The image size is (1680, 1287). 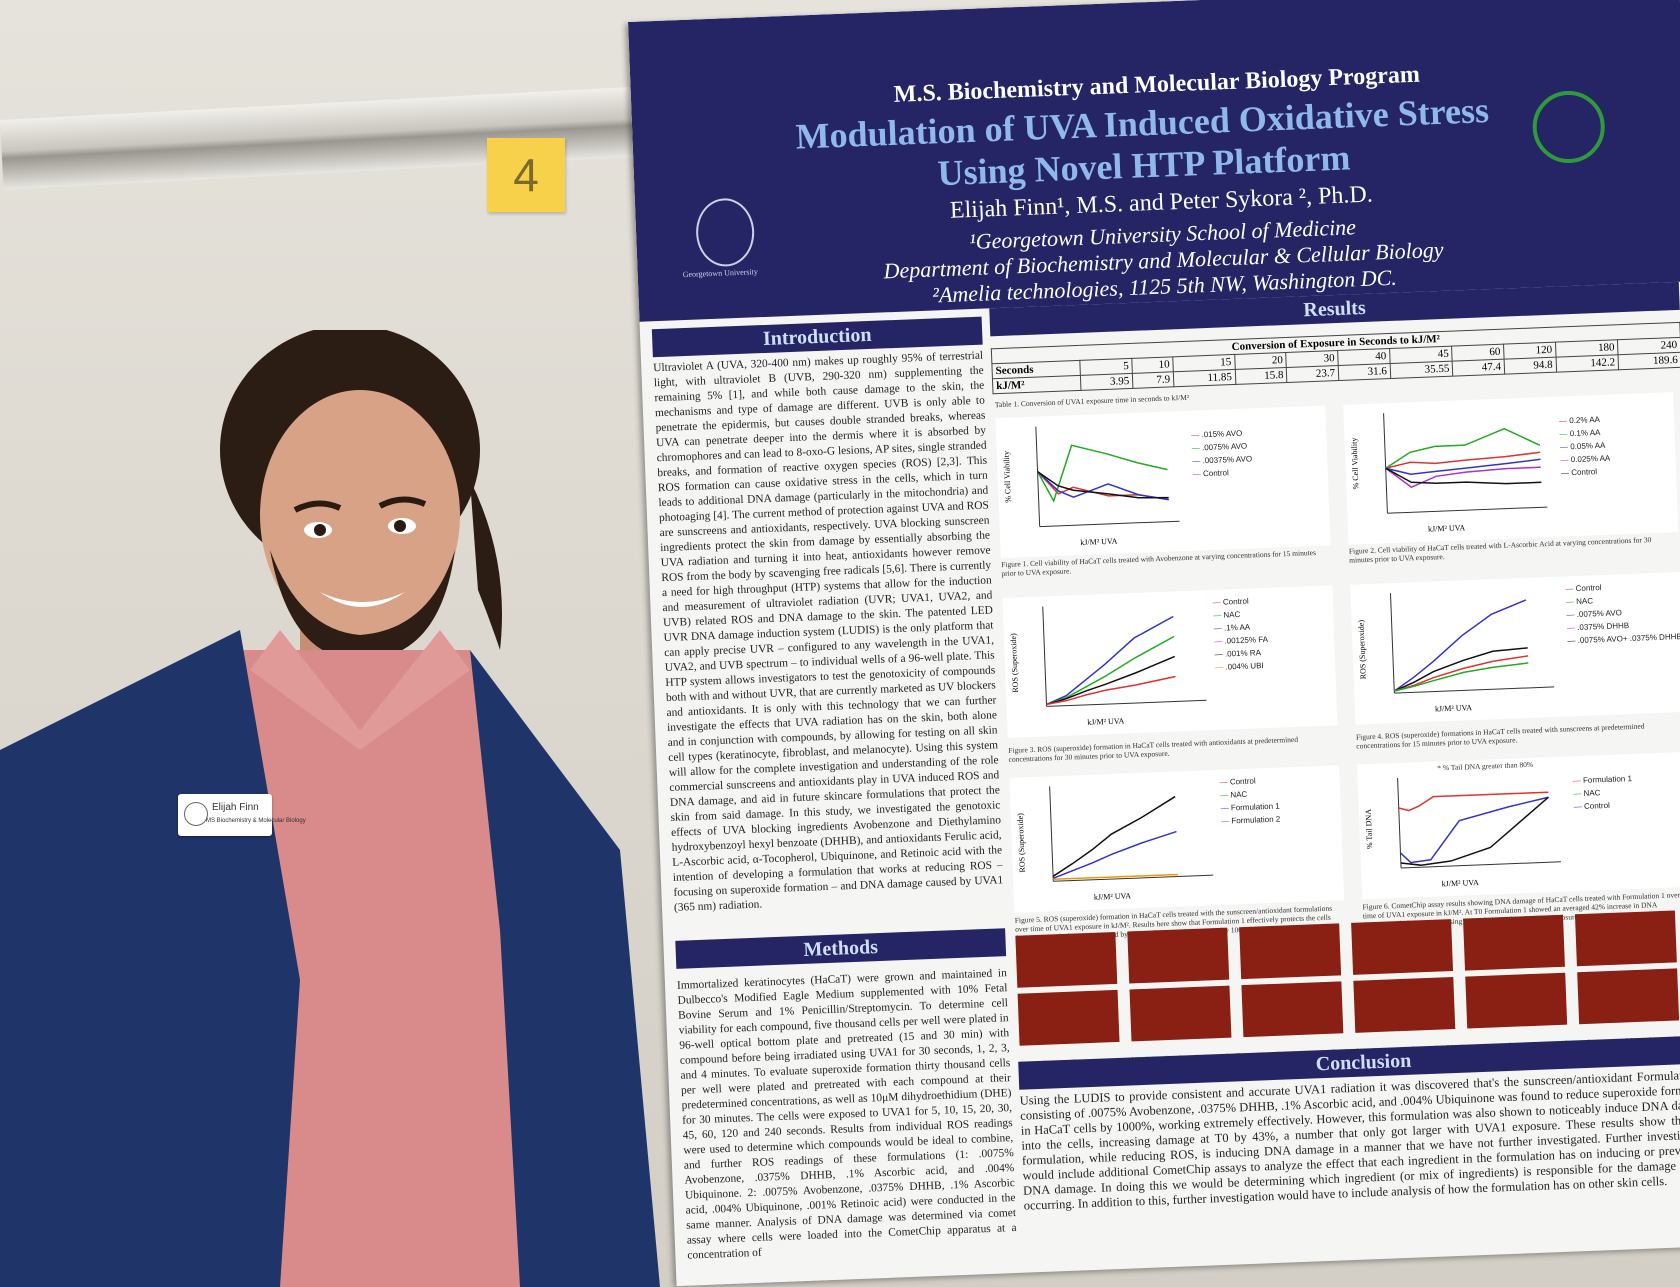 I want to click on badge-name: Elijah Finn, so click(x=235, y=807).